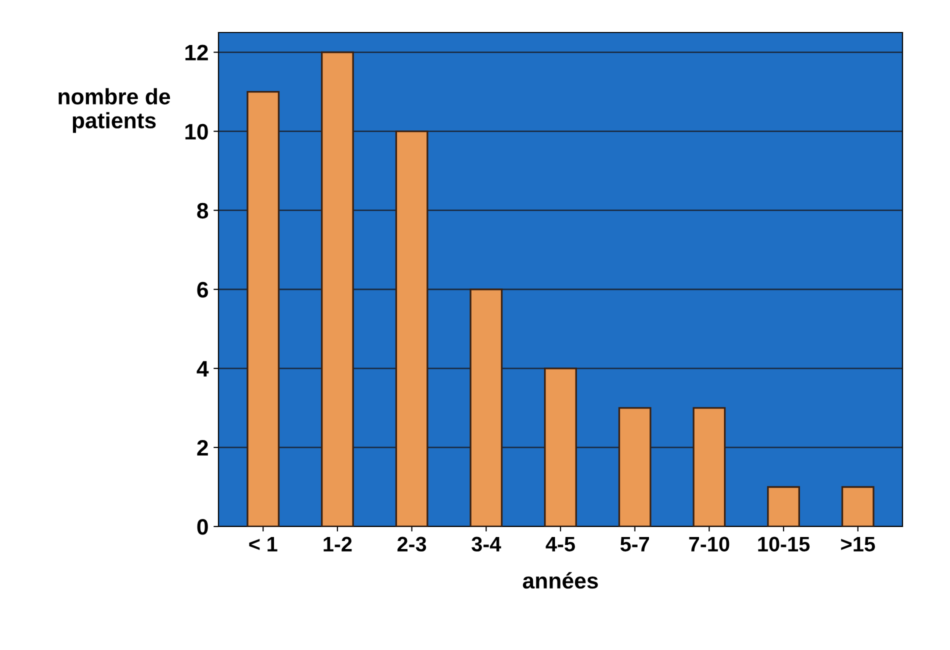  Describe the element at coordinates (858, 544) in the screenshot. I see `x-tick-label: >15` at that location.